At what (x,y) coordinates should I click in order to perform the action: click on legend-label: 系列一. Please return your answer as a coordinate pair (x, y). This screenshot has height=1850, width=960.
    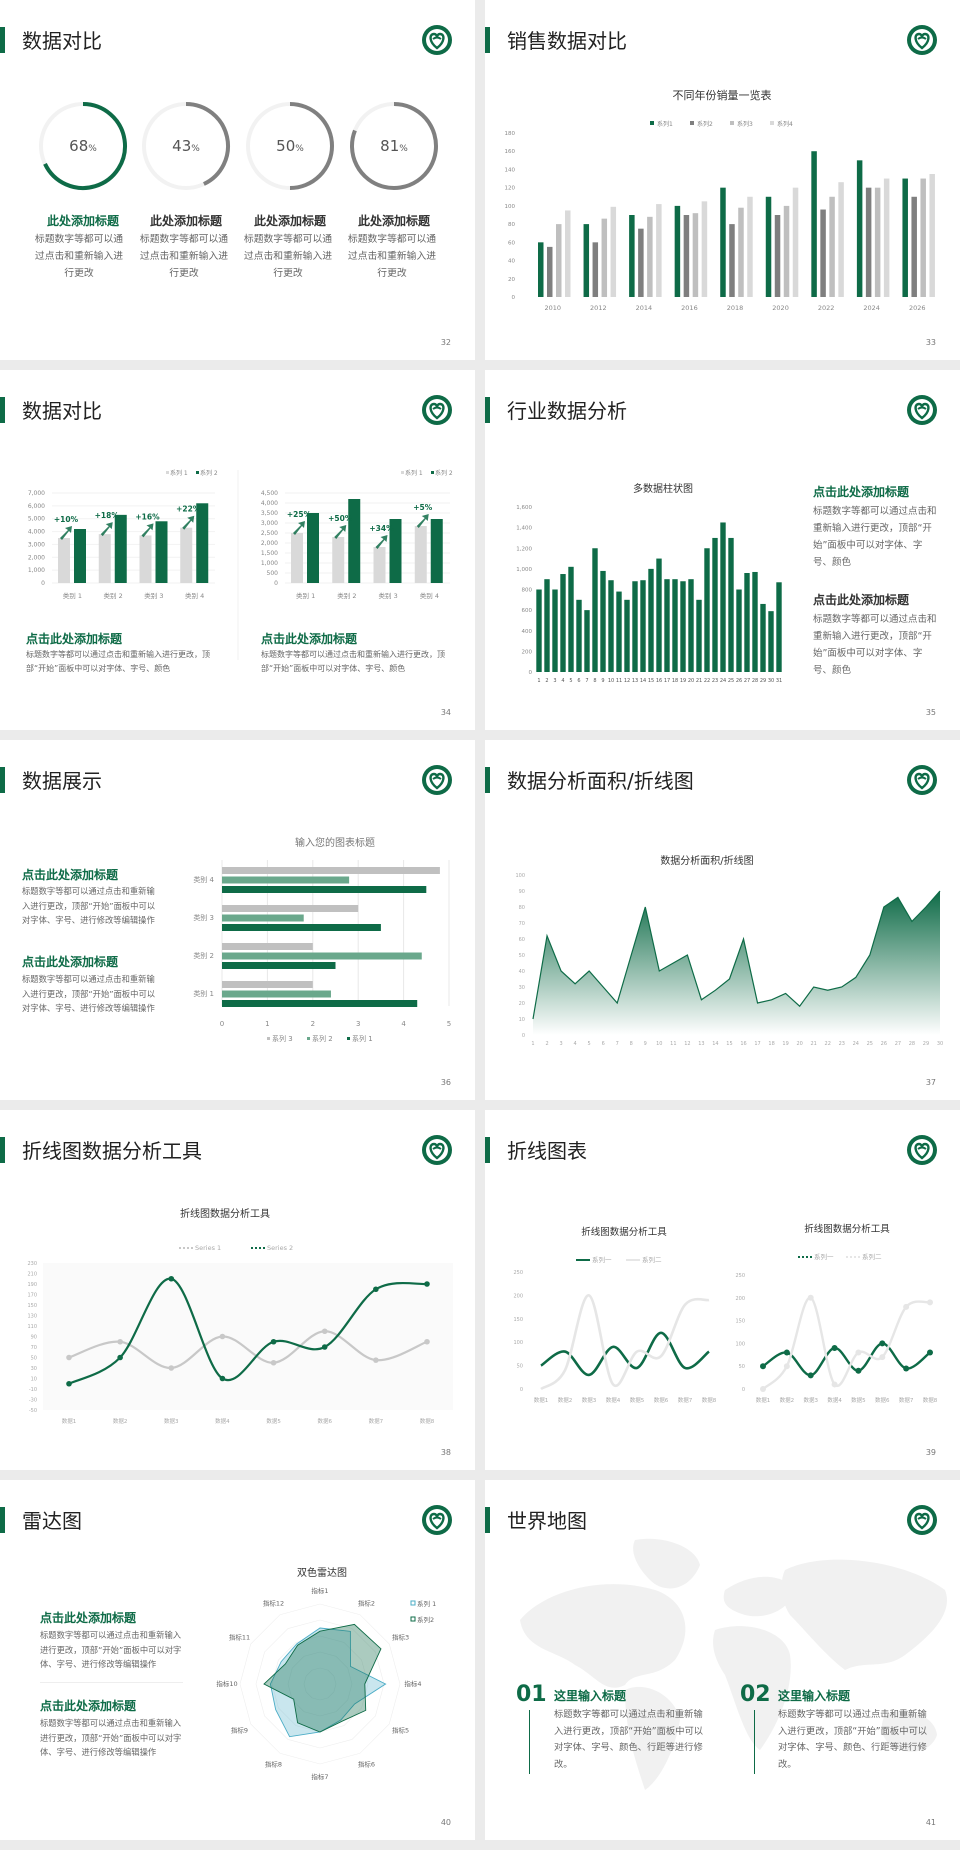
    Looking at the image, I should click on (602, 1259).